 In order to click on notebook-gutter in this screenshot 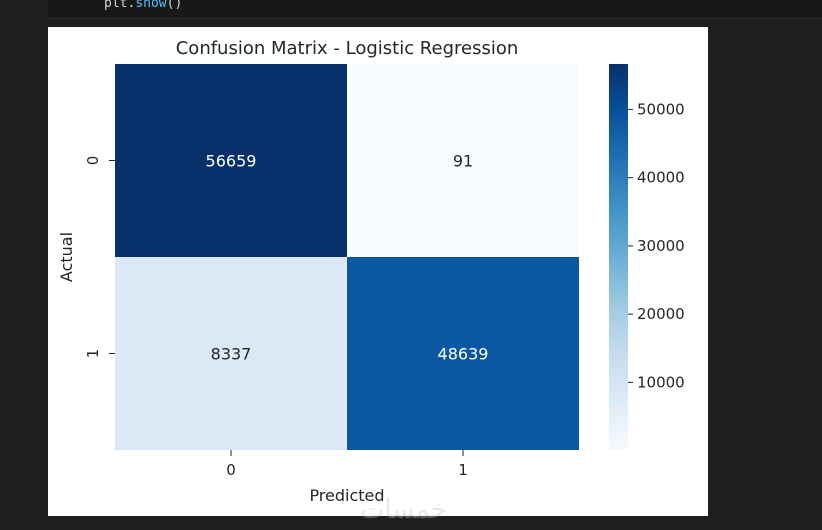, I will do `click(765, 278)`.